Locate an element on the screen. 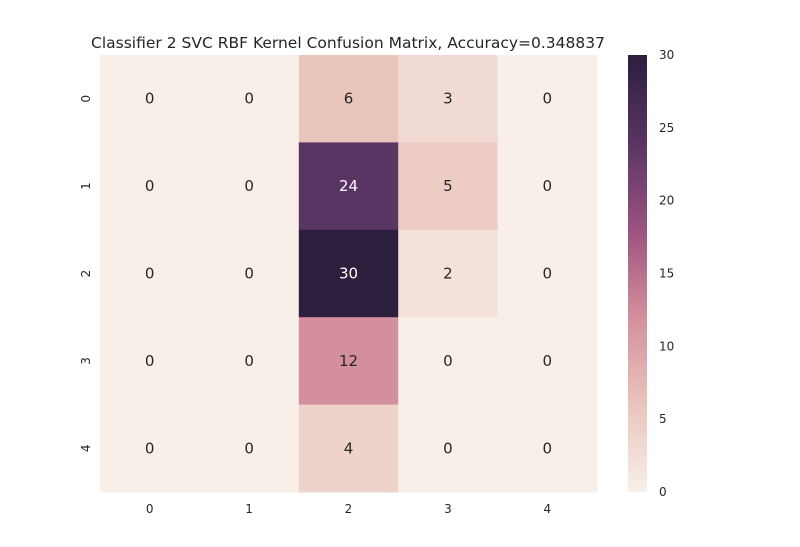 The height and width of the screenshot is (547, 800). heatmap-cell-r3-c3 is located at coordinates (448, 361).